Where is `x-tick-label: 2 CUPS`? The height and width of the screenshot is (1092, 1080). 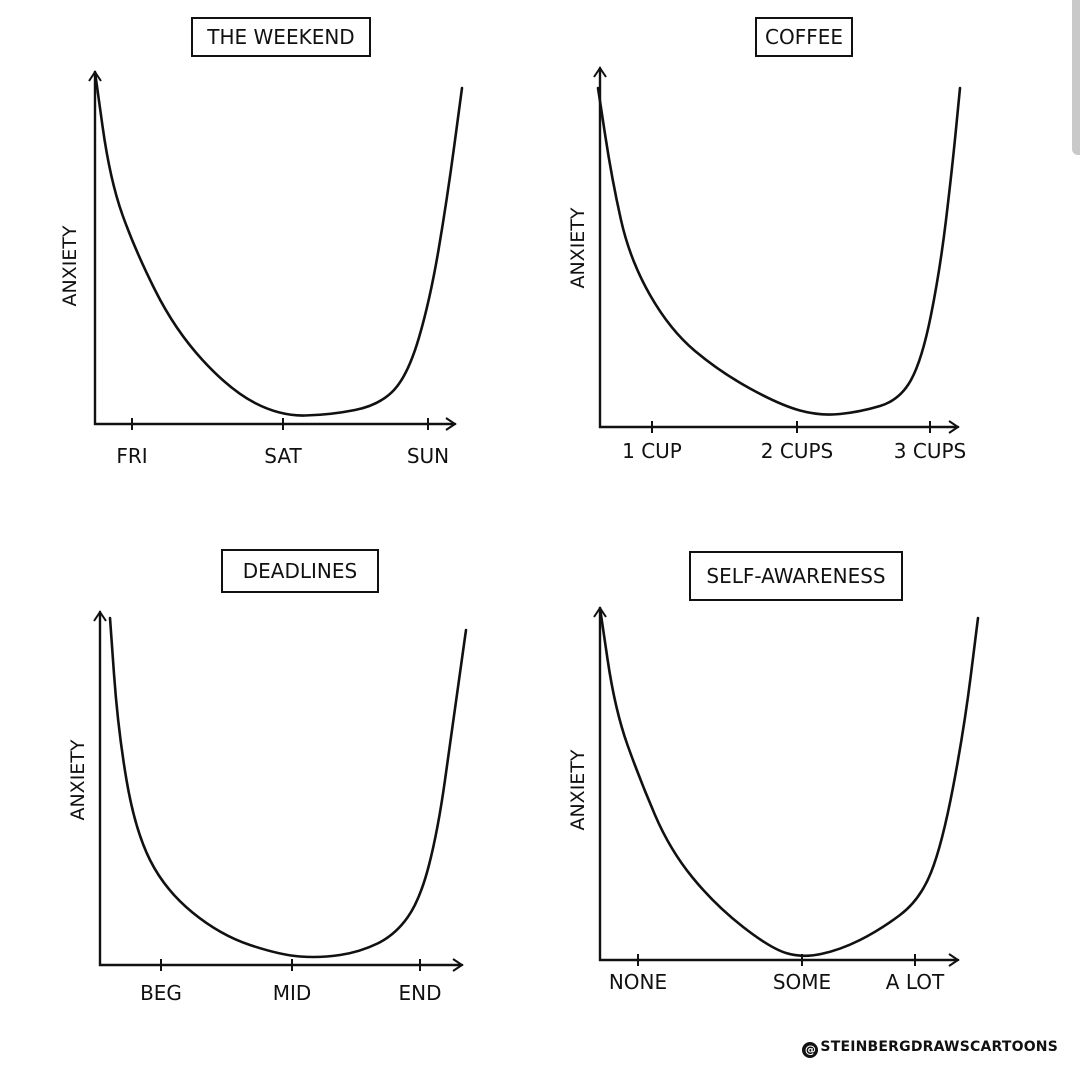 x-tick-label: 2 CUPS is located at coordinates (797, 451).